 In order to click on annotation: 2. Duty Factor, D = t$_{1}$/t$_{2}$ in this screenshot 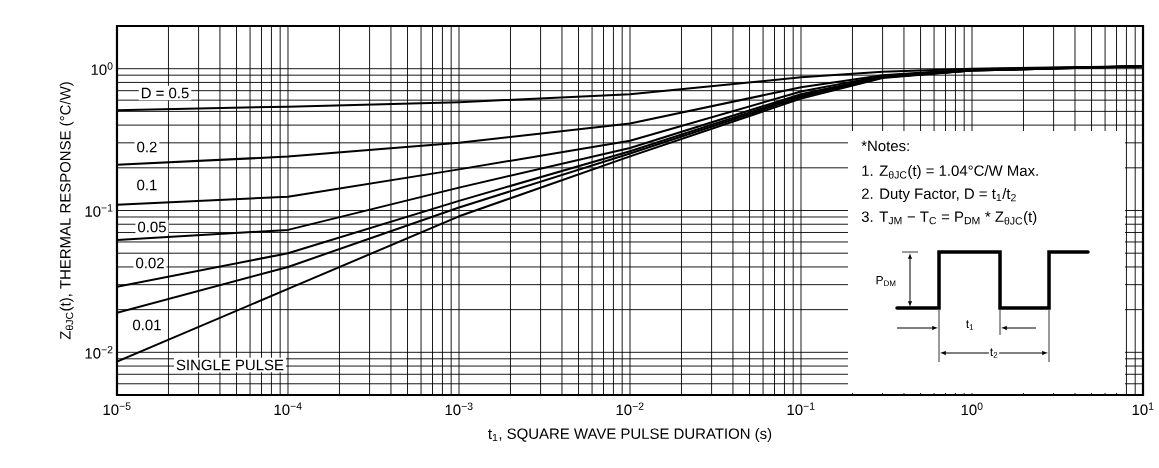, I will do `click(938, 195)`.